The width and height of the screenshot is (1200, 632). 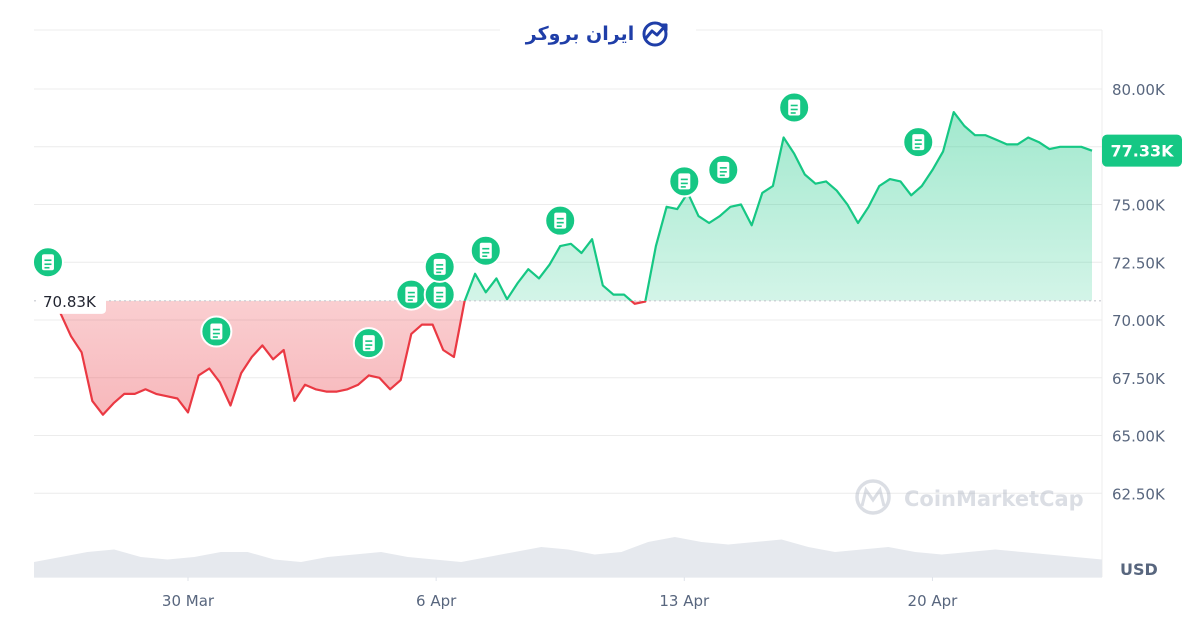 I want to click on area-below-baseline, so click(x=349, y=357).